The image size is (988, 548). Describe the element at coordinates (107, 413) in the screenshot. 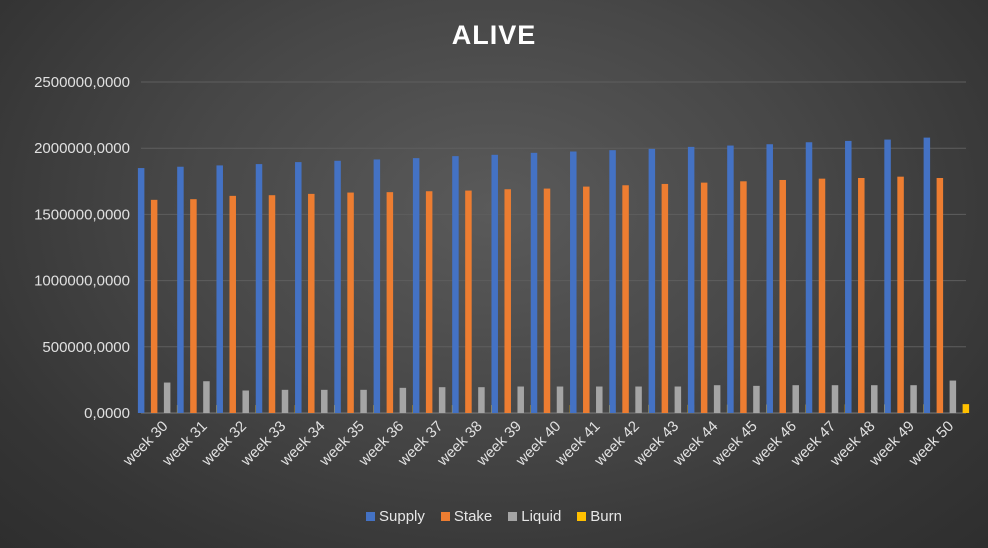

I see `y-tick-label: 0,0000` at that location.